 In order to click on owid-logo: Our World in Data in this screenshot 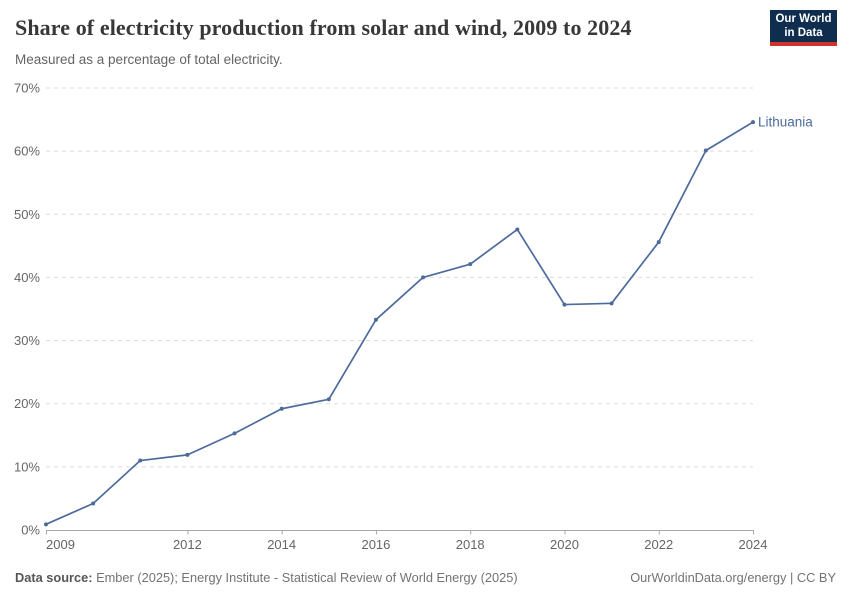, I will do `click(803, 28)`.